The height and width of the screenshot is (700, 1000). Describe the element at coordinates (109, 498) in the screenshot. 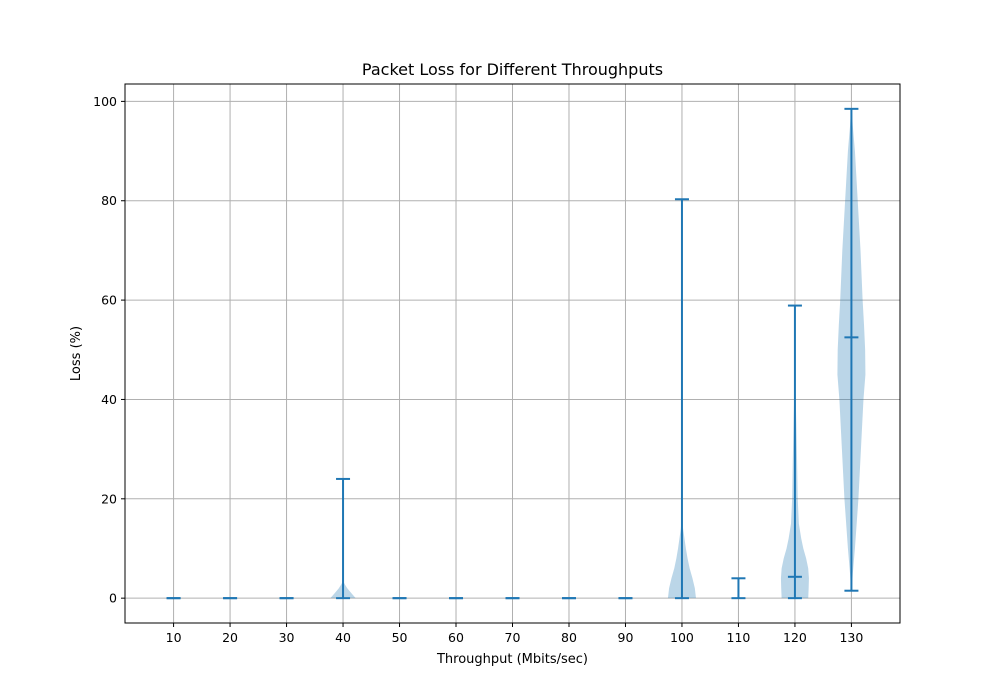

I see `y-tick-label: 20` at that location.